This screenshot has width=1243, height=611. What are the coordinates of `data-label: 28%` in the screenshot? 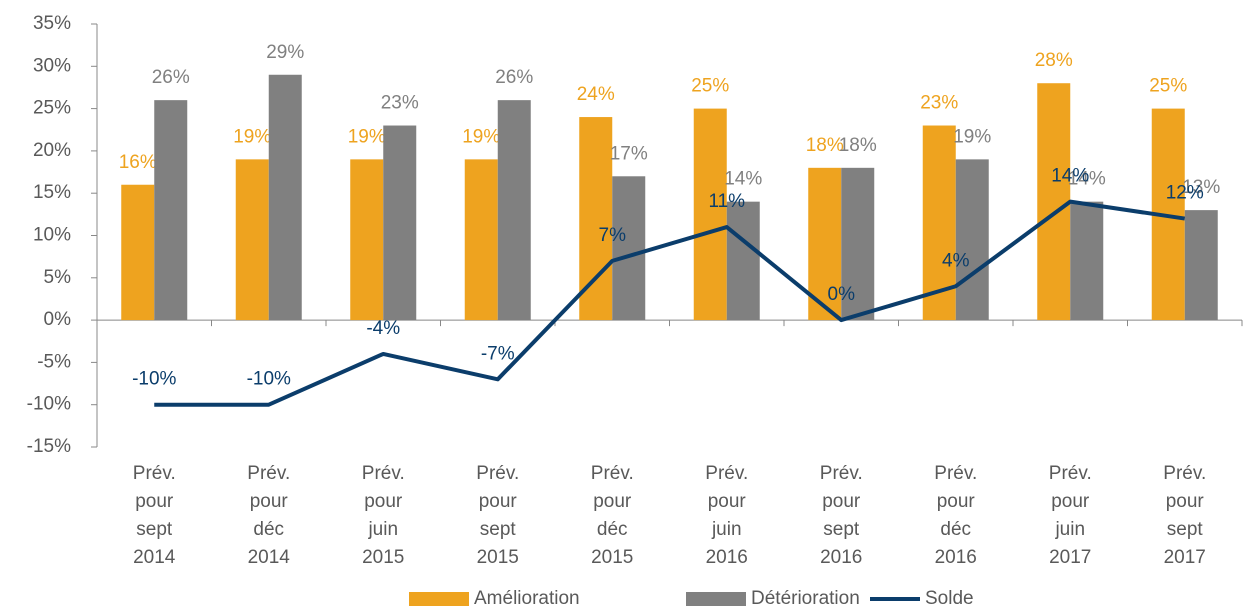 It's located at (1054, 60).